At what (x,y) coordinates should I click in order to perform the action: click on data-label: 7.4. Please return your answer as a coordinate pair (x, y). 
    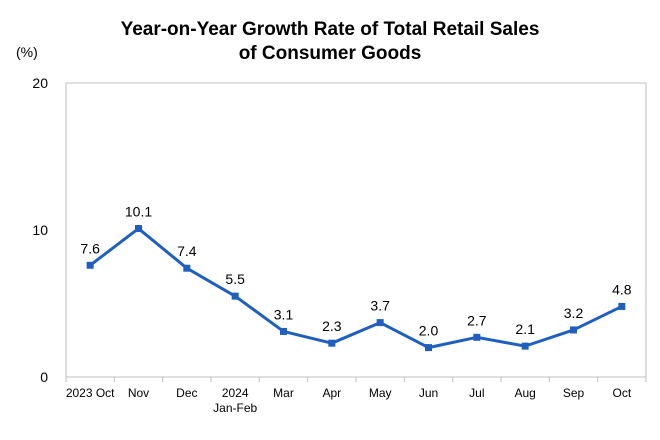
    Looking at the image, I should click on (187, 251).